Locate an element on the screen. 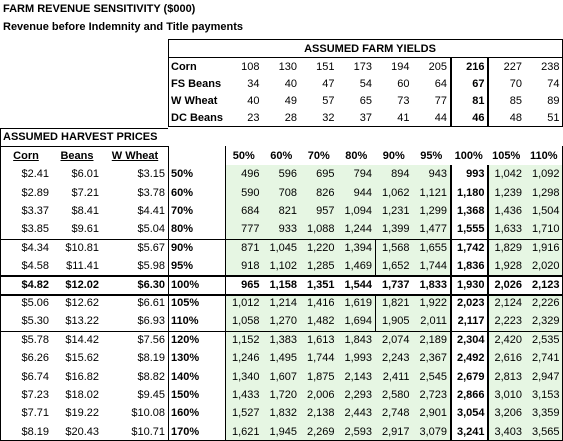  revenue: 2,123 is located at coordinates (544, 284).